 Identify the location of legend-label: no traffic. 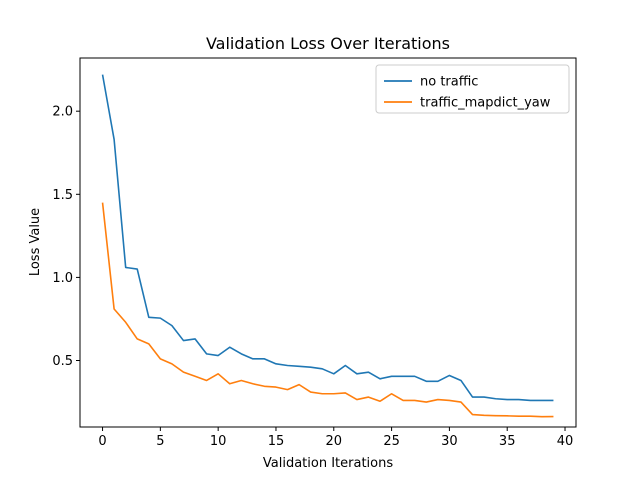
(449, 82).